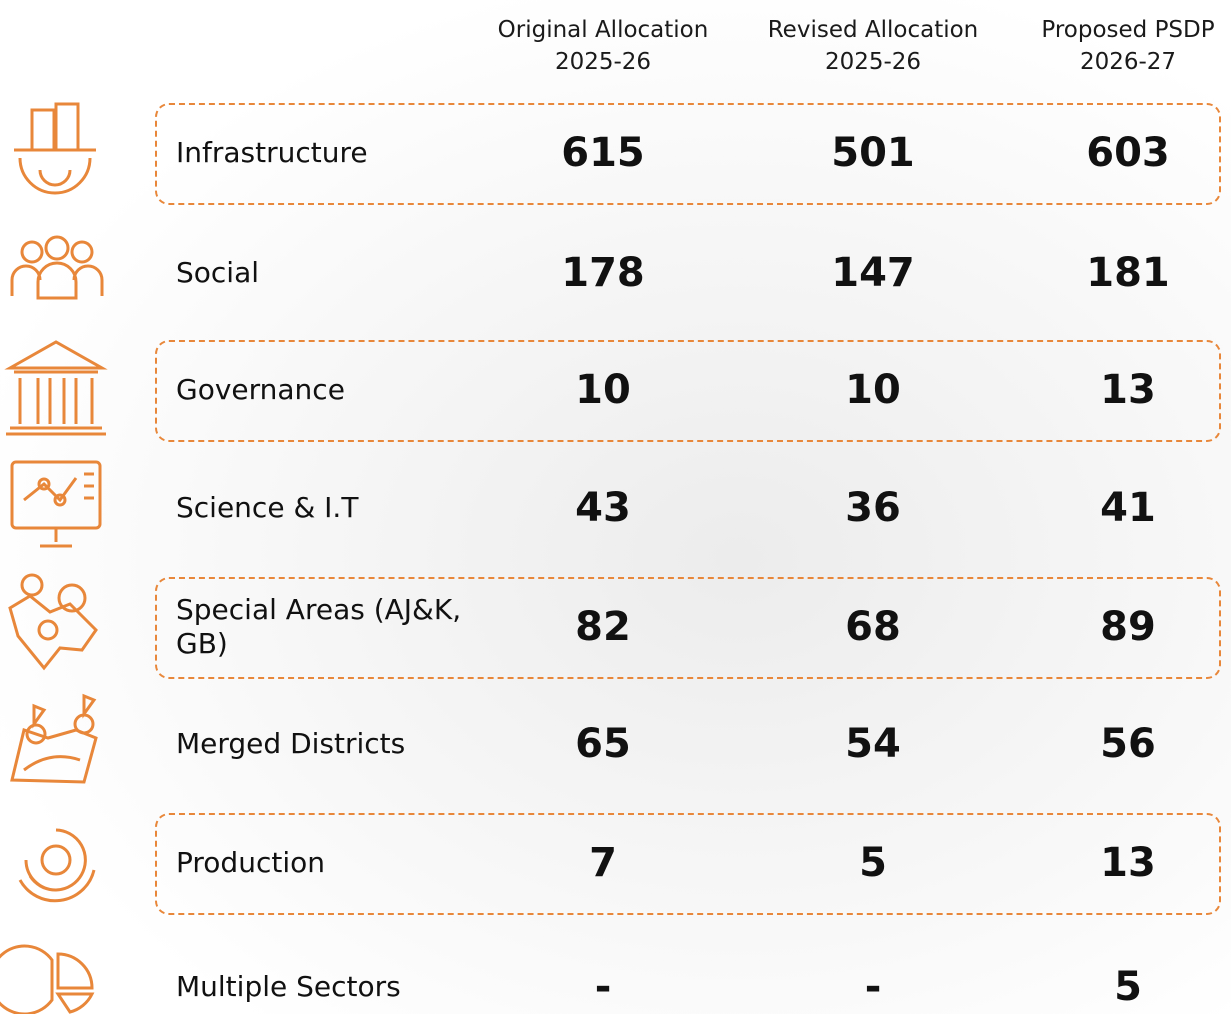  I want to click on row-label: Special Areas (AJ&K, GB), so click(319, 626).